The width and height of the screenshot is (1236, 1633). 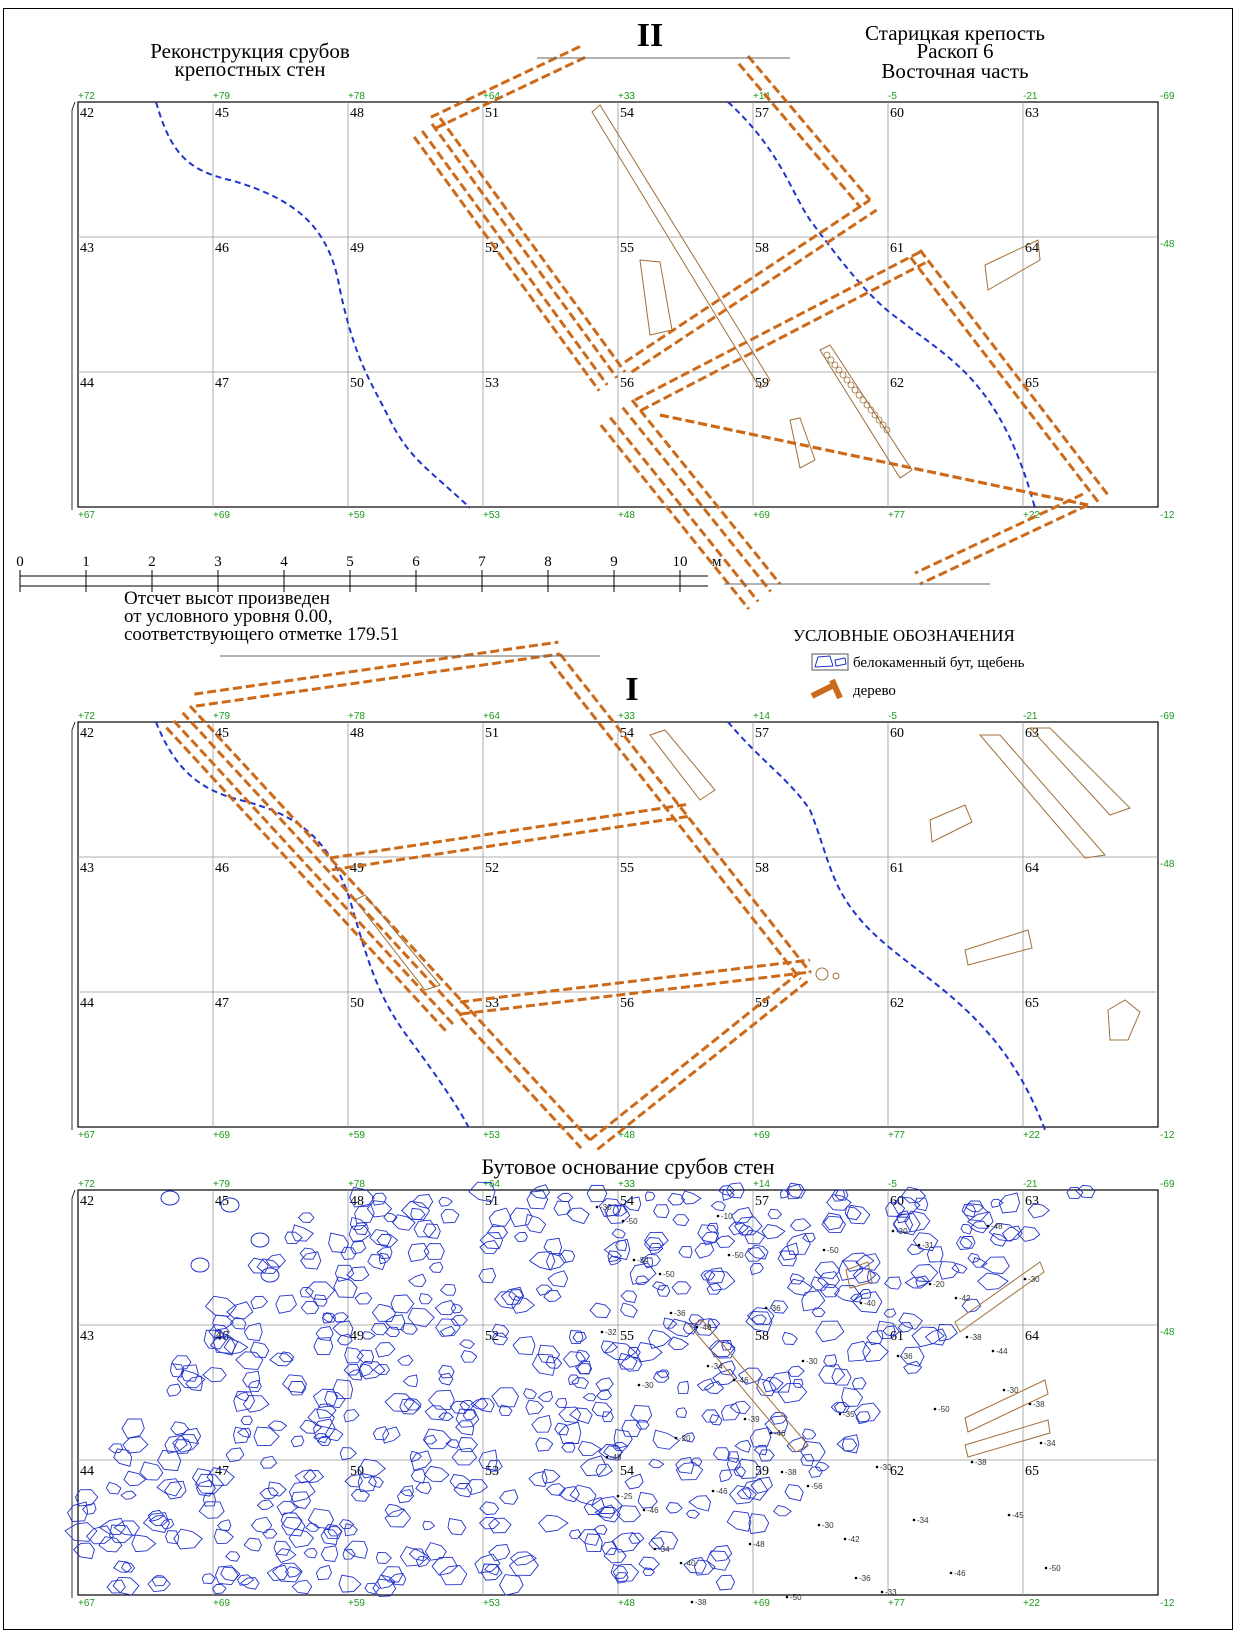 I want to click on elevation-label: -45, so click(x=1018, y=1515).